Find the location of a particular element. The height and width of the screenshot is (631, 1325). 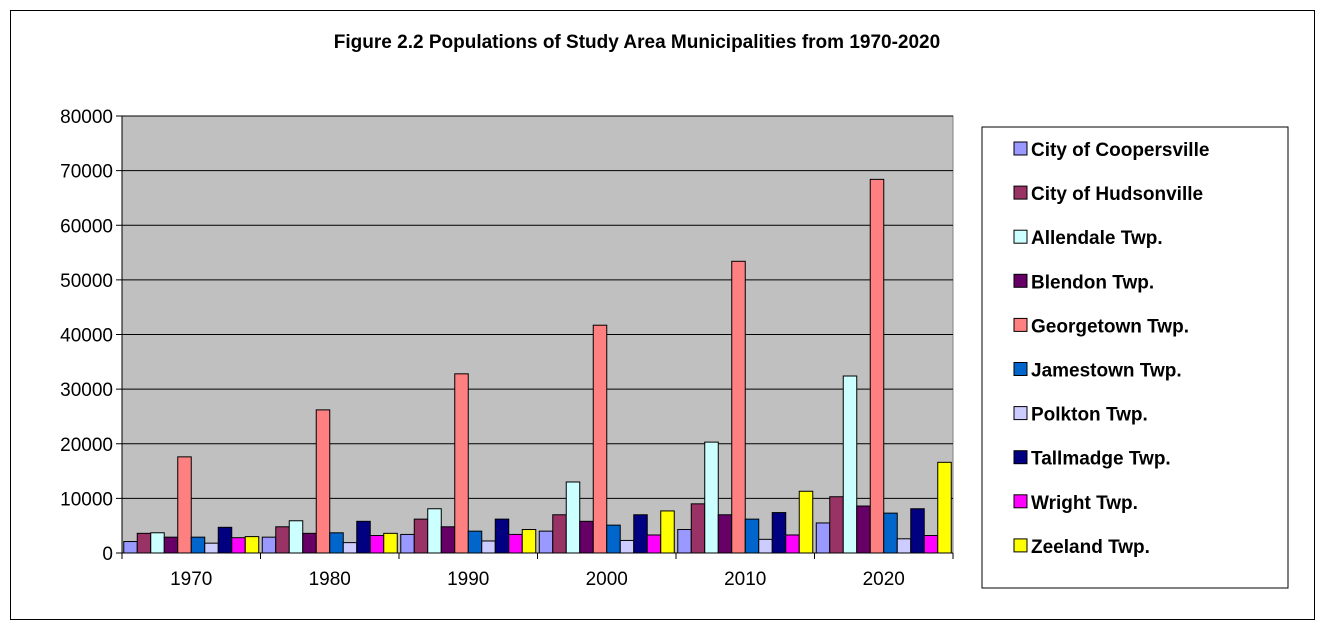

bar-georgetown-twp-1990 is located at coordinates (461, 463).